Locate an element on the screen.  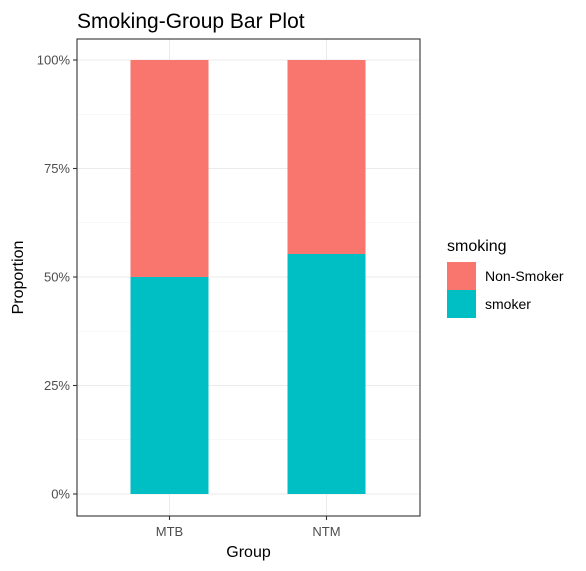
legend: smoking Non-Smoker smoker is located at coordinates (505, 278).